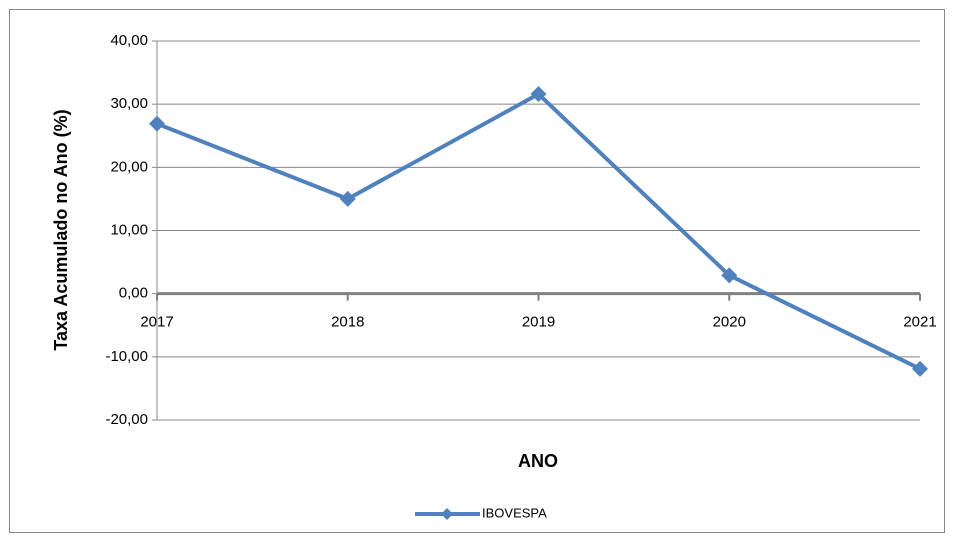  What do you see at coordinates (126, 419) in the screenshot?
I see `y-tick-label: -20,00` at bounding box center [126, 419].